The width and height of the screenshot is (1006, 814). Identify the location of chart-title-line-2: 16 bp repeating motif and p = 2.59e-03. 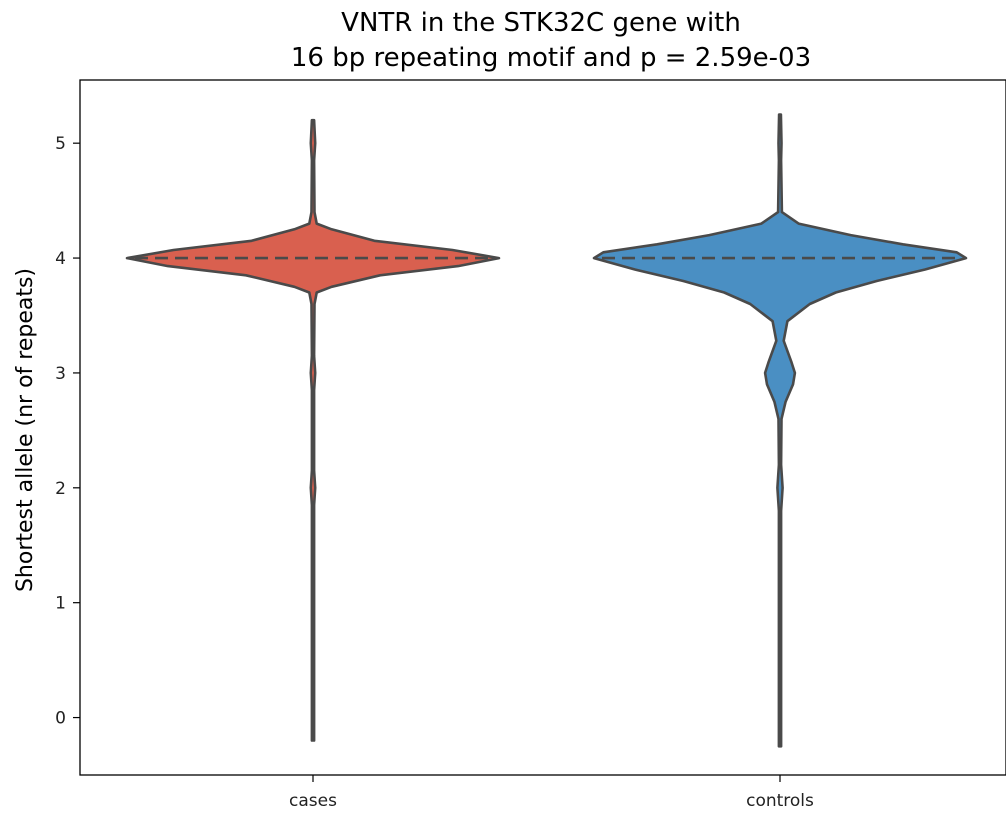
(551, 58).